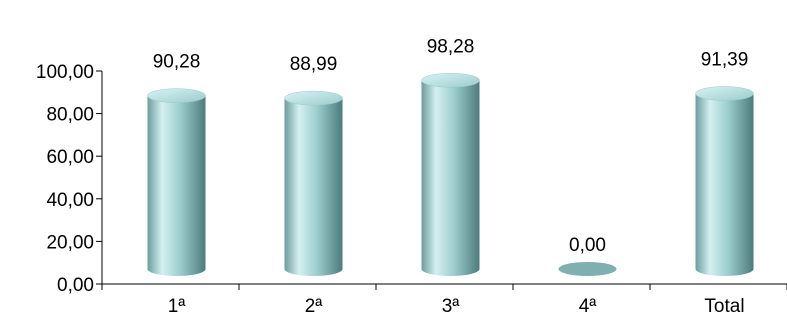  Describe the element at coordinates (70, 242) in the screenshot. I see `y-tick-label: 20,00` at that location.